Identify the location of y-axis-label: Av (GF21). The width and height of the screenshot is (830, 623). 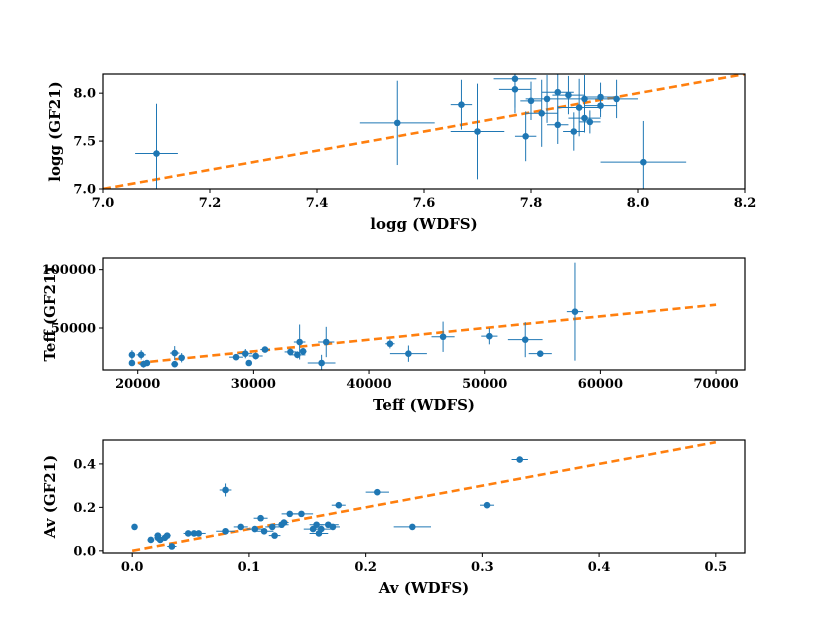
(50, 497).